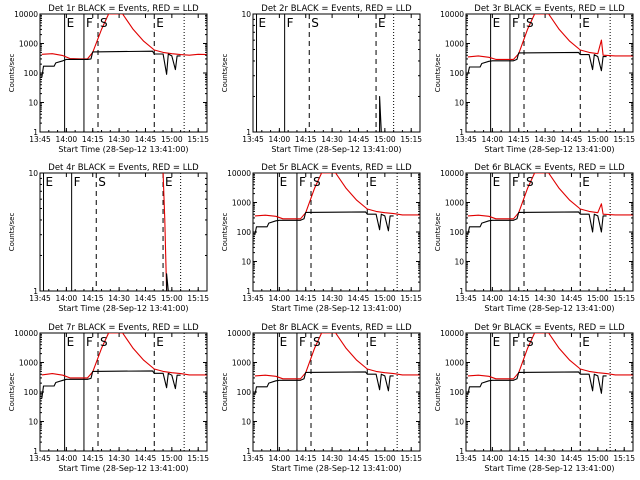  Describe the element at coordinates (549, 328) in the screenshot. I see `chart-title: Det 9r BLACK = Events, RED = LLD` at that location.